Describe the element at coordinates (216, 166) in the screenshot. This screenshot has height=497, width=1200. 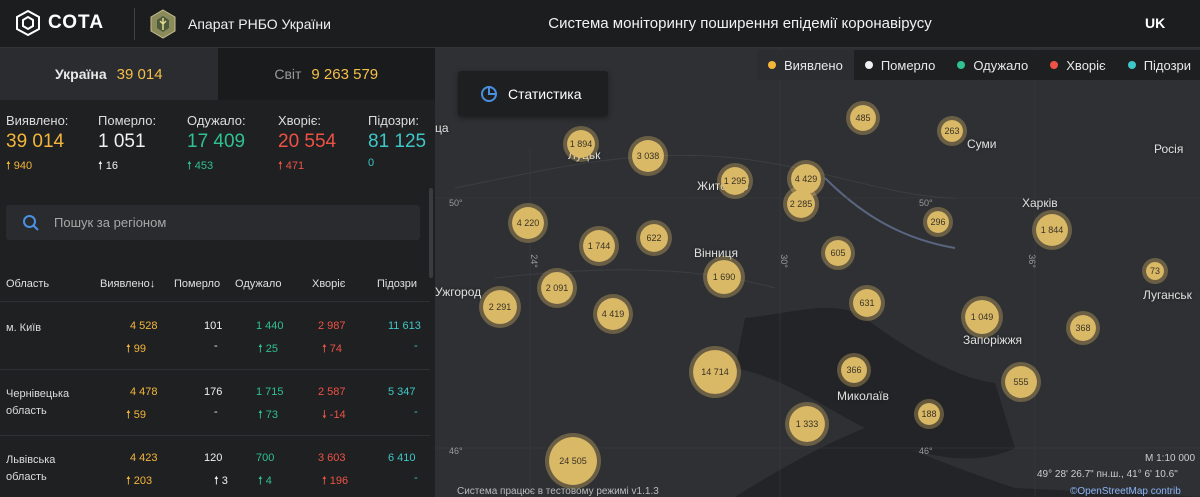
I see `stat-delta: 🠕 453` at that location.